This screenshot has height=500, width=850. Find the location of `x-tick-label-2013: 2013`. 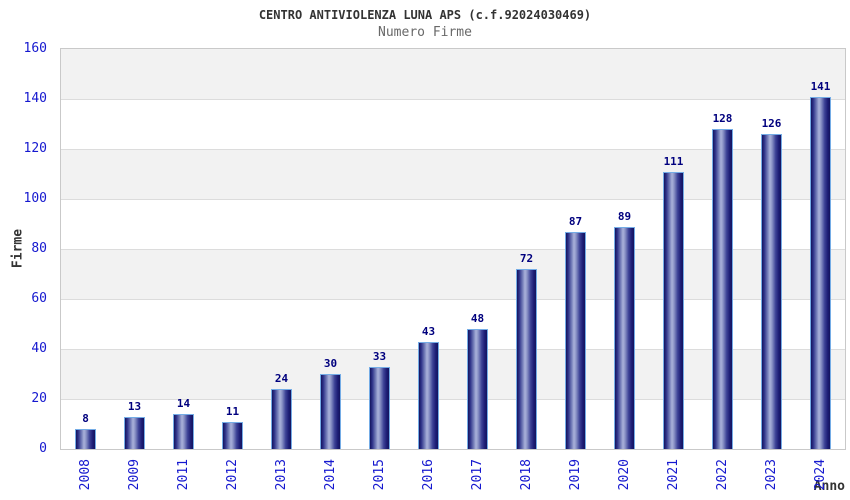

x-tick-label-2013: 2013 is located at coordinates (281, 479).